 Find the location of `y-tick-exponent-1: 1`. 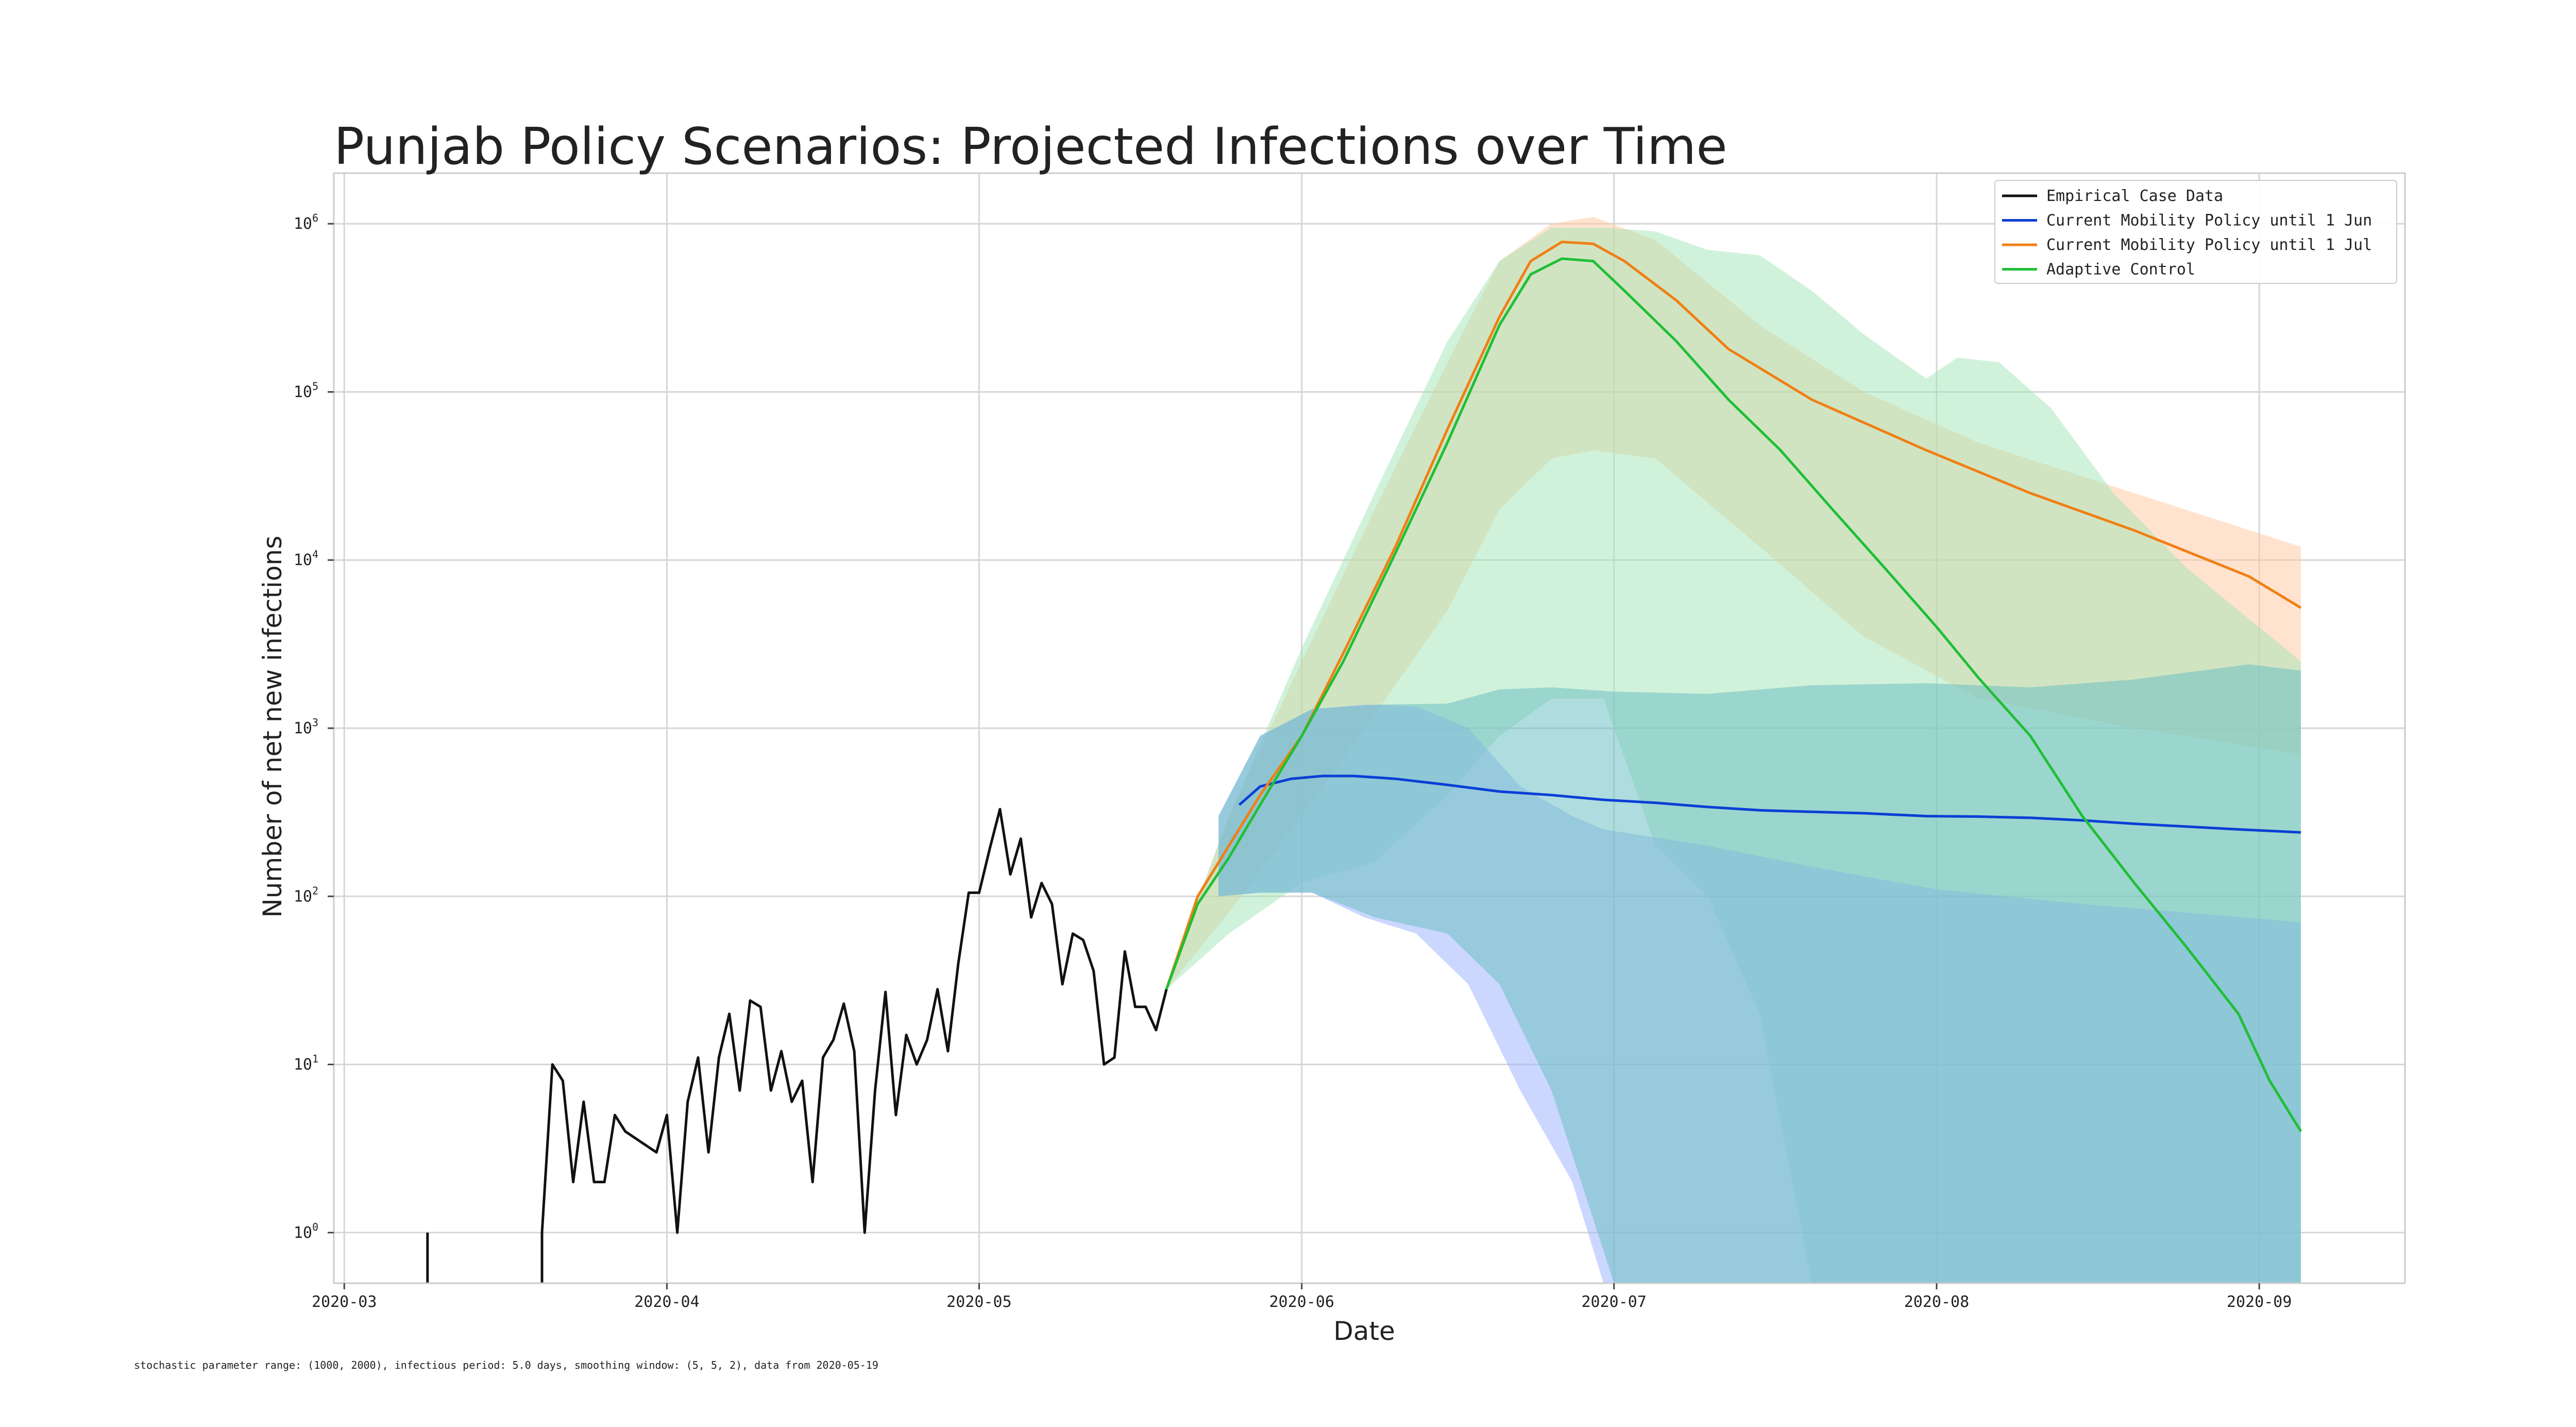

y-tick-exponent-1: 1 is located at coordinates (315, 1059).